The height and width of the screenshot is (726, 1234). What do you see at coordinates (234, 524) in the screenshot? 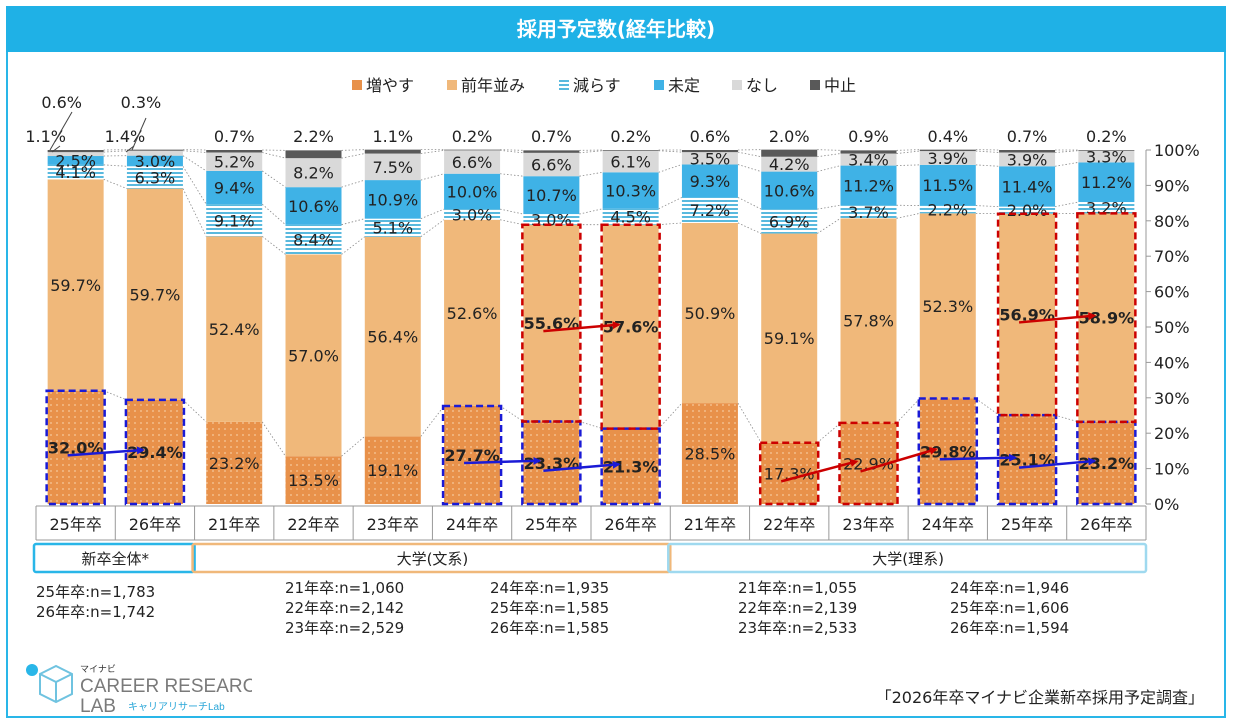
I see `category-label: 21年卒` at bounding box center [234, 524].